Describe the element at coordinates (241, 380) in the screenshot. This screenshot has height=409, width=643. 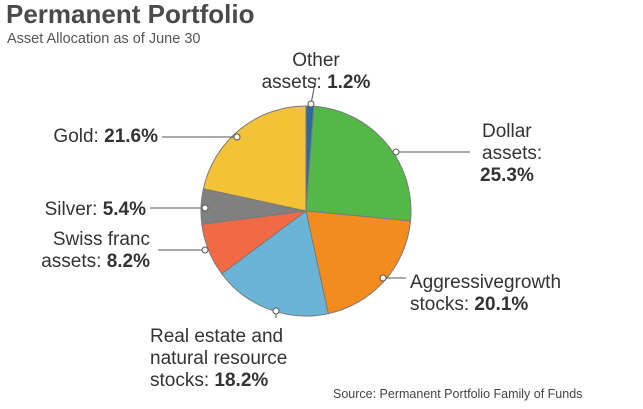
I see `slice-value: 18.2%` at that location.